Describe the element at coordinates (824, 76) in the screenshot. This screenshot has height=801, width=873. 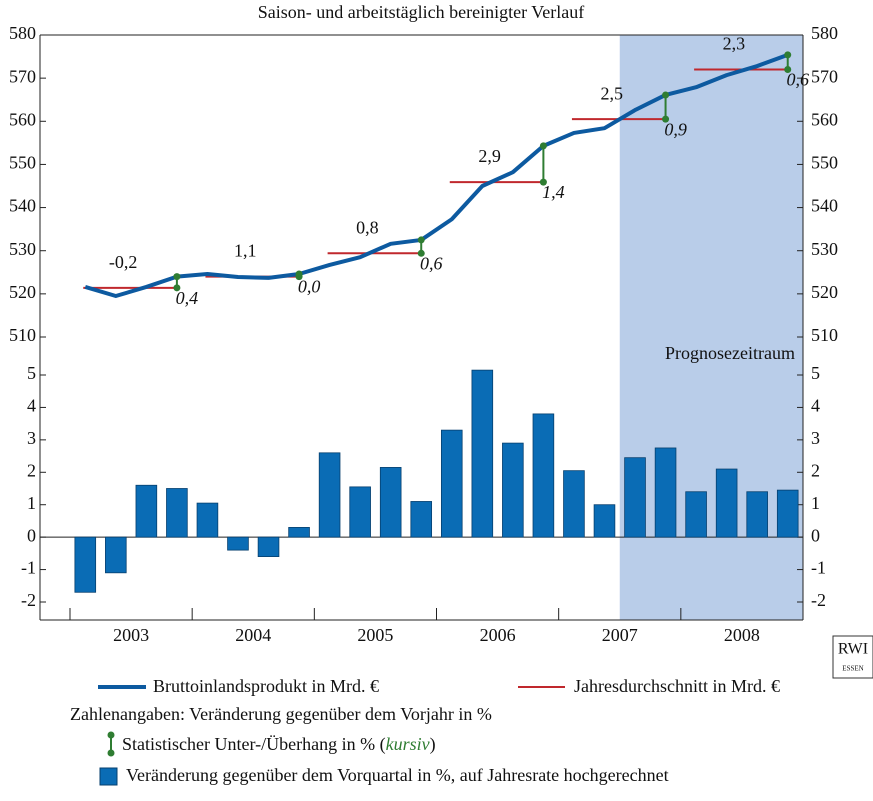
I see `y2-tick-label: 570` at that location.